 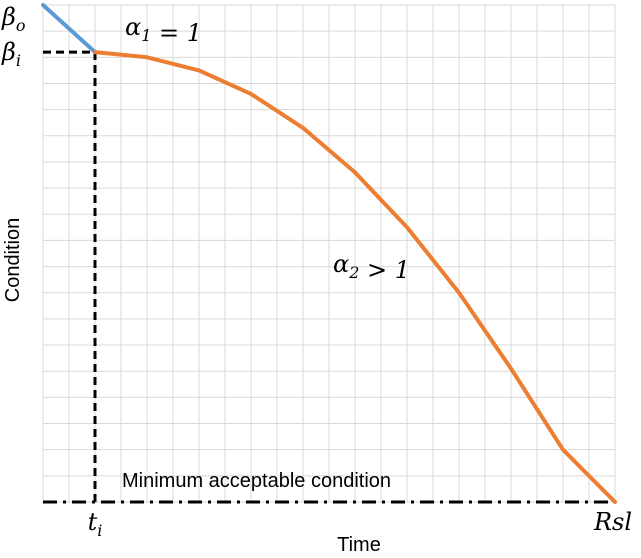 I want to click on x-tick-rsl: Rsl, so click(x=612, y=522).